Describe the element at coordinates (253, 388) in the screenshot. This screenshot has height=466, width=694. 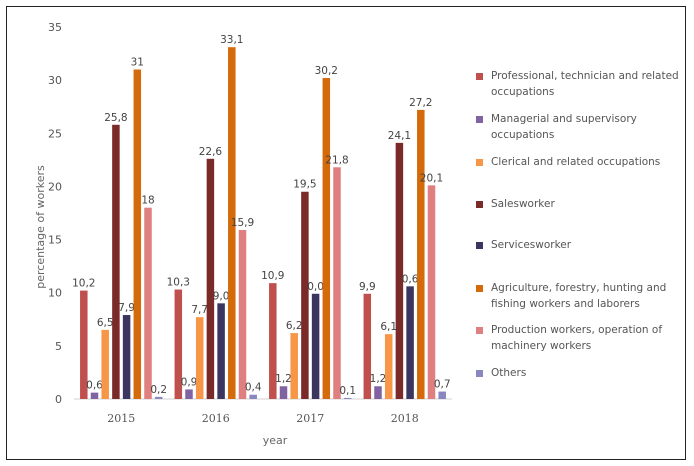
I see `data-label: 0,4` at that location.